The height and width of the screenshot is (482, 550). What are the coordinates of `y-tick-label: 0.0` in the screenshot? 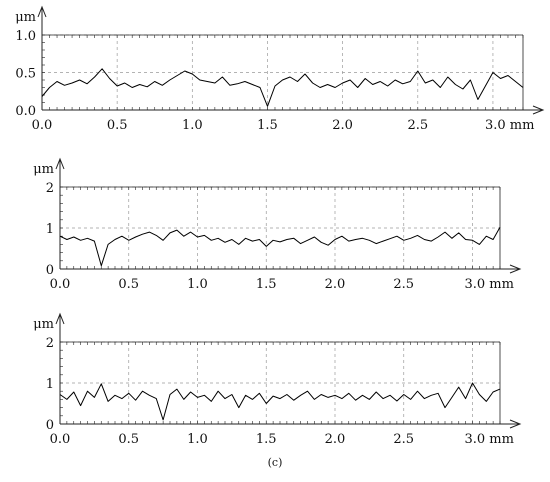 It's located at (25, 111).